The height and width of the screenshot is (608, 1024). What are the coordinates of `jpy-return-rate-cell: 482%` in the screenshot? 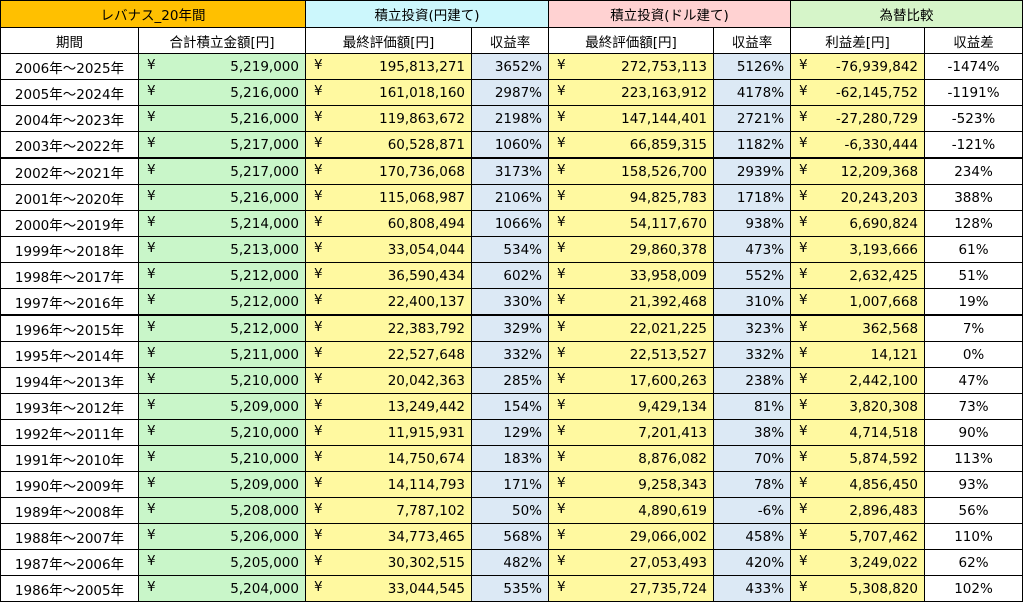 It's located at (510, 562).